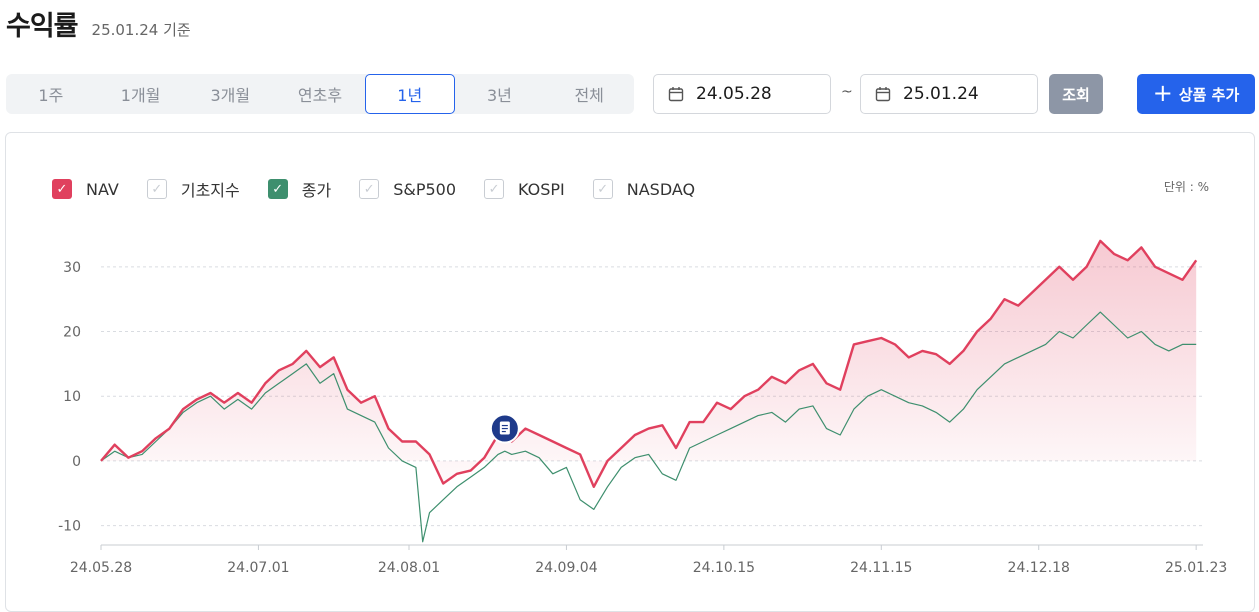 This screenshot has width=1259, height=612. I want to click on legend-item: ✓ NASDAQ, so click(644, 189).